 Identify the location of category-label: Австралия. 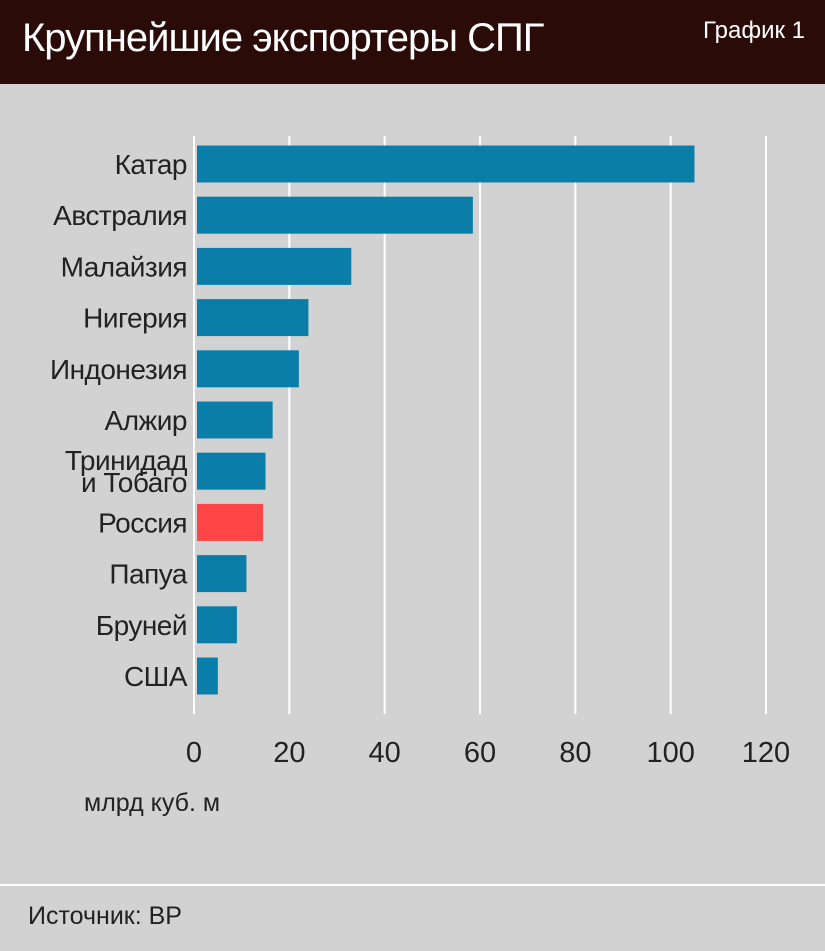
(120, 215).